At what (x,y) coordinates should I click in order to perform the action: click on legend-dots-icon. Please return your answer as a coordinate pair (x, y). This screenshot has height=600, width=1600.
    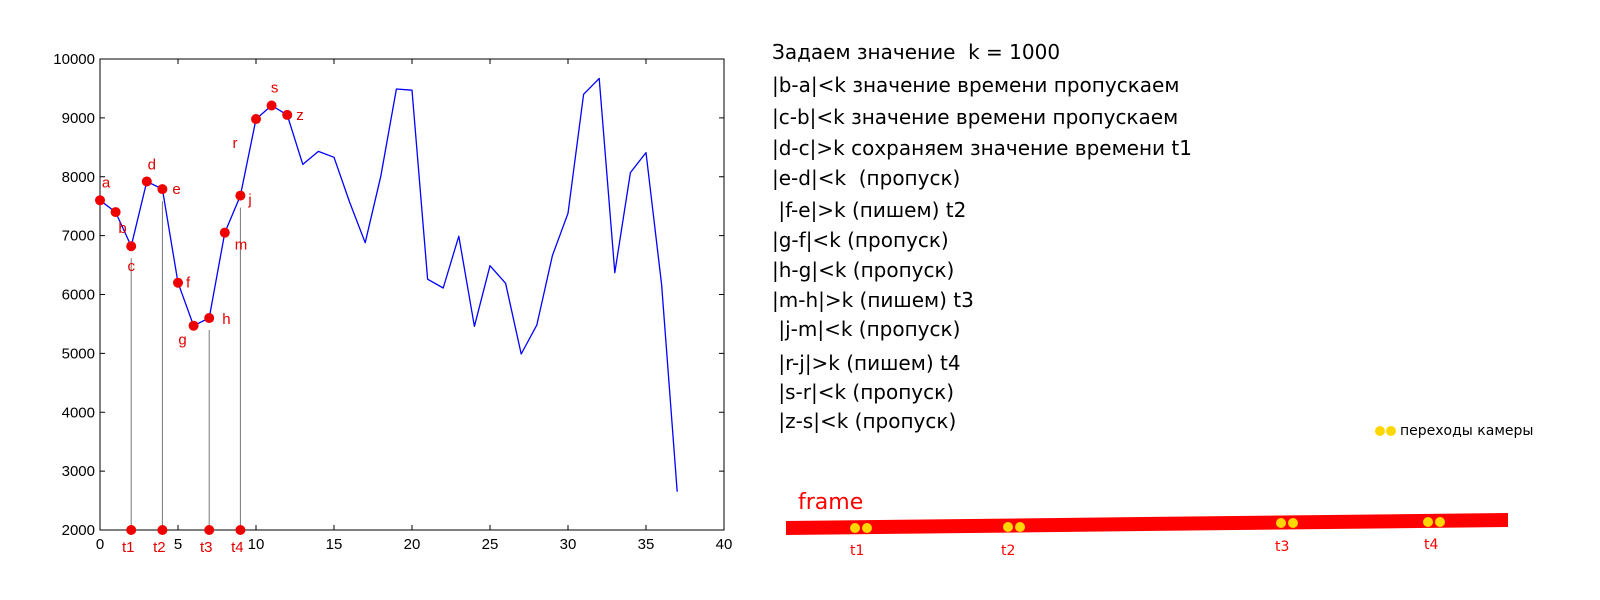
    Looking at the image, I should click on (1385, 431).